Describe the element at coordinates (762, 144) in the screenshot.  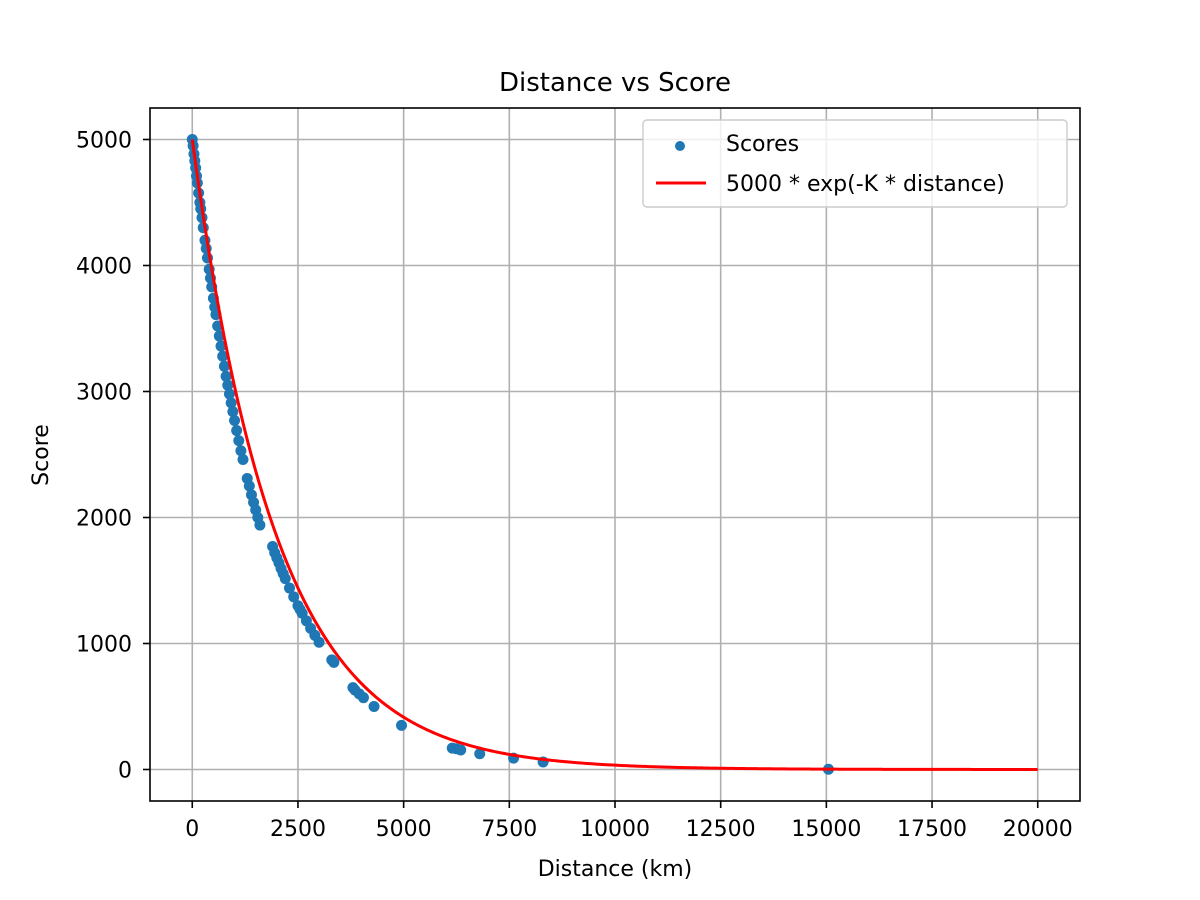
I see `legend-label-scores: Scores` at that location.